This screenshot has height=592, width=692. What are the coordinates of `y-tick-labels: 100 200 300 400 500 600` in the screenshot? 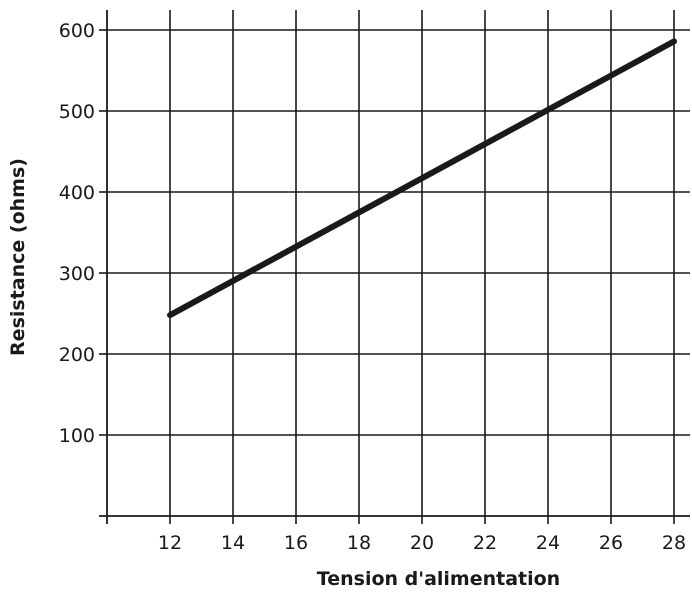 It's located at (77, 233).